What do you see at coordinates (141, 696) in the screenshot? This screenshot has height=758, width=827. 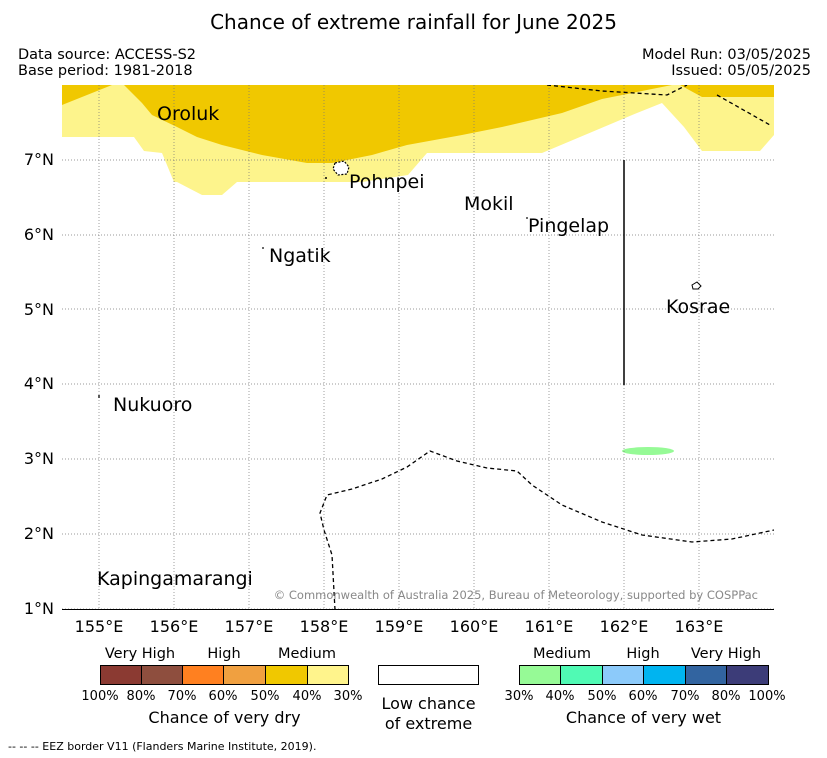 I see `legend-dry-pct: 80%` at bounding box center [141, 696].